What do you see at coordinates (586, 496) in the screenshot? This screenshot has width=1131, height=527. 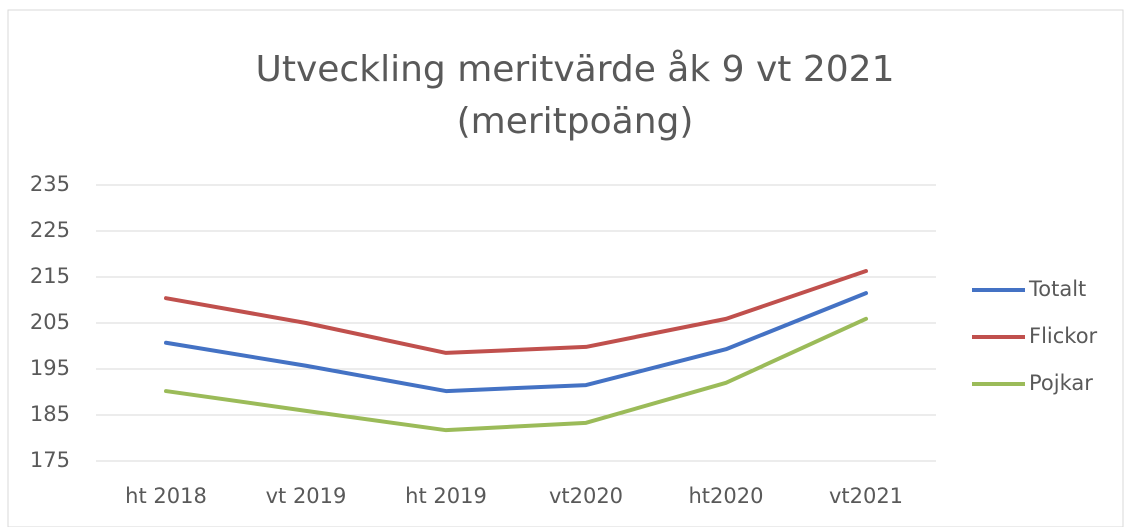 I see `x-tick-label: vt2020` at bounding box center [586, 496].